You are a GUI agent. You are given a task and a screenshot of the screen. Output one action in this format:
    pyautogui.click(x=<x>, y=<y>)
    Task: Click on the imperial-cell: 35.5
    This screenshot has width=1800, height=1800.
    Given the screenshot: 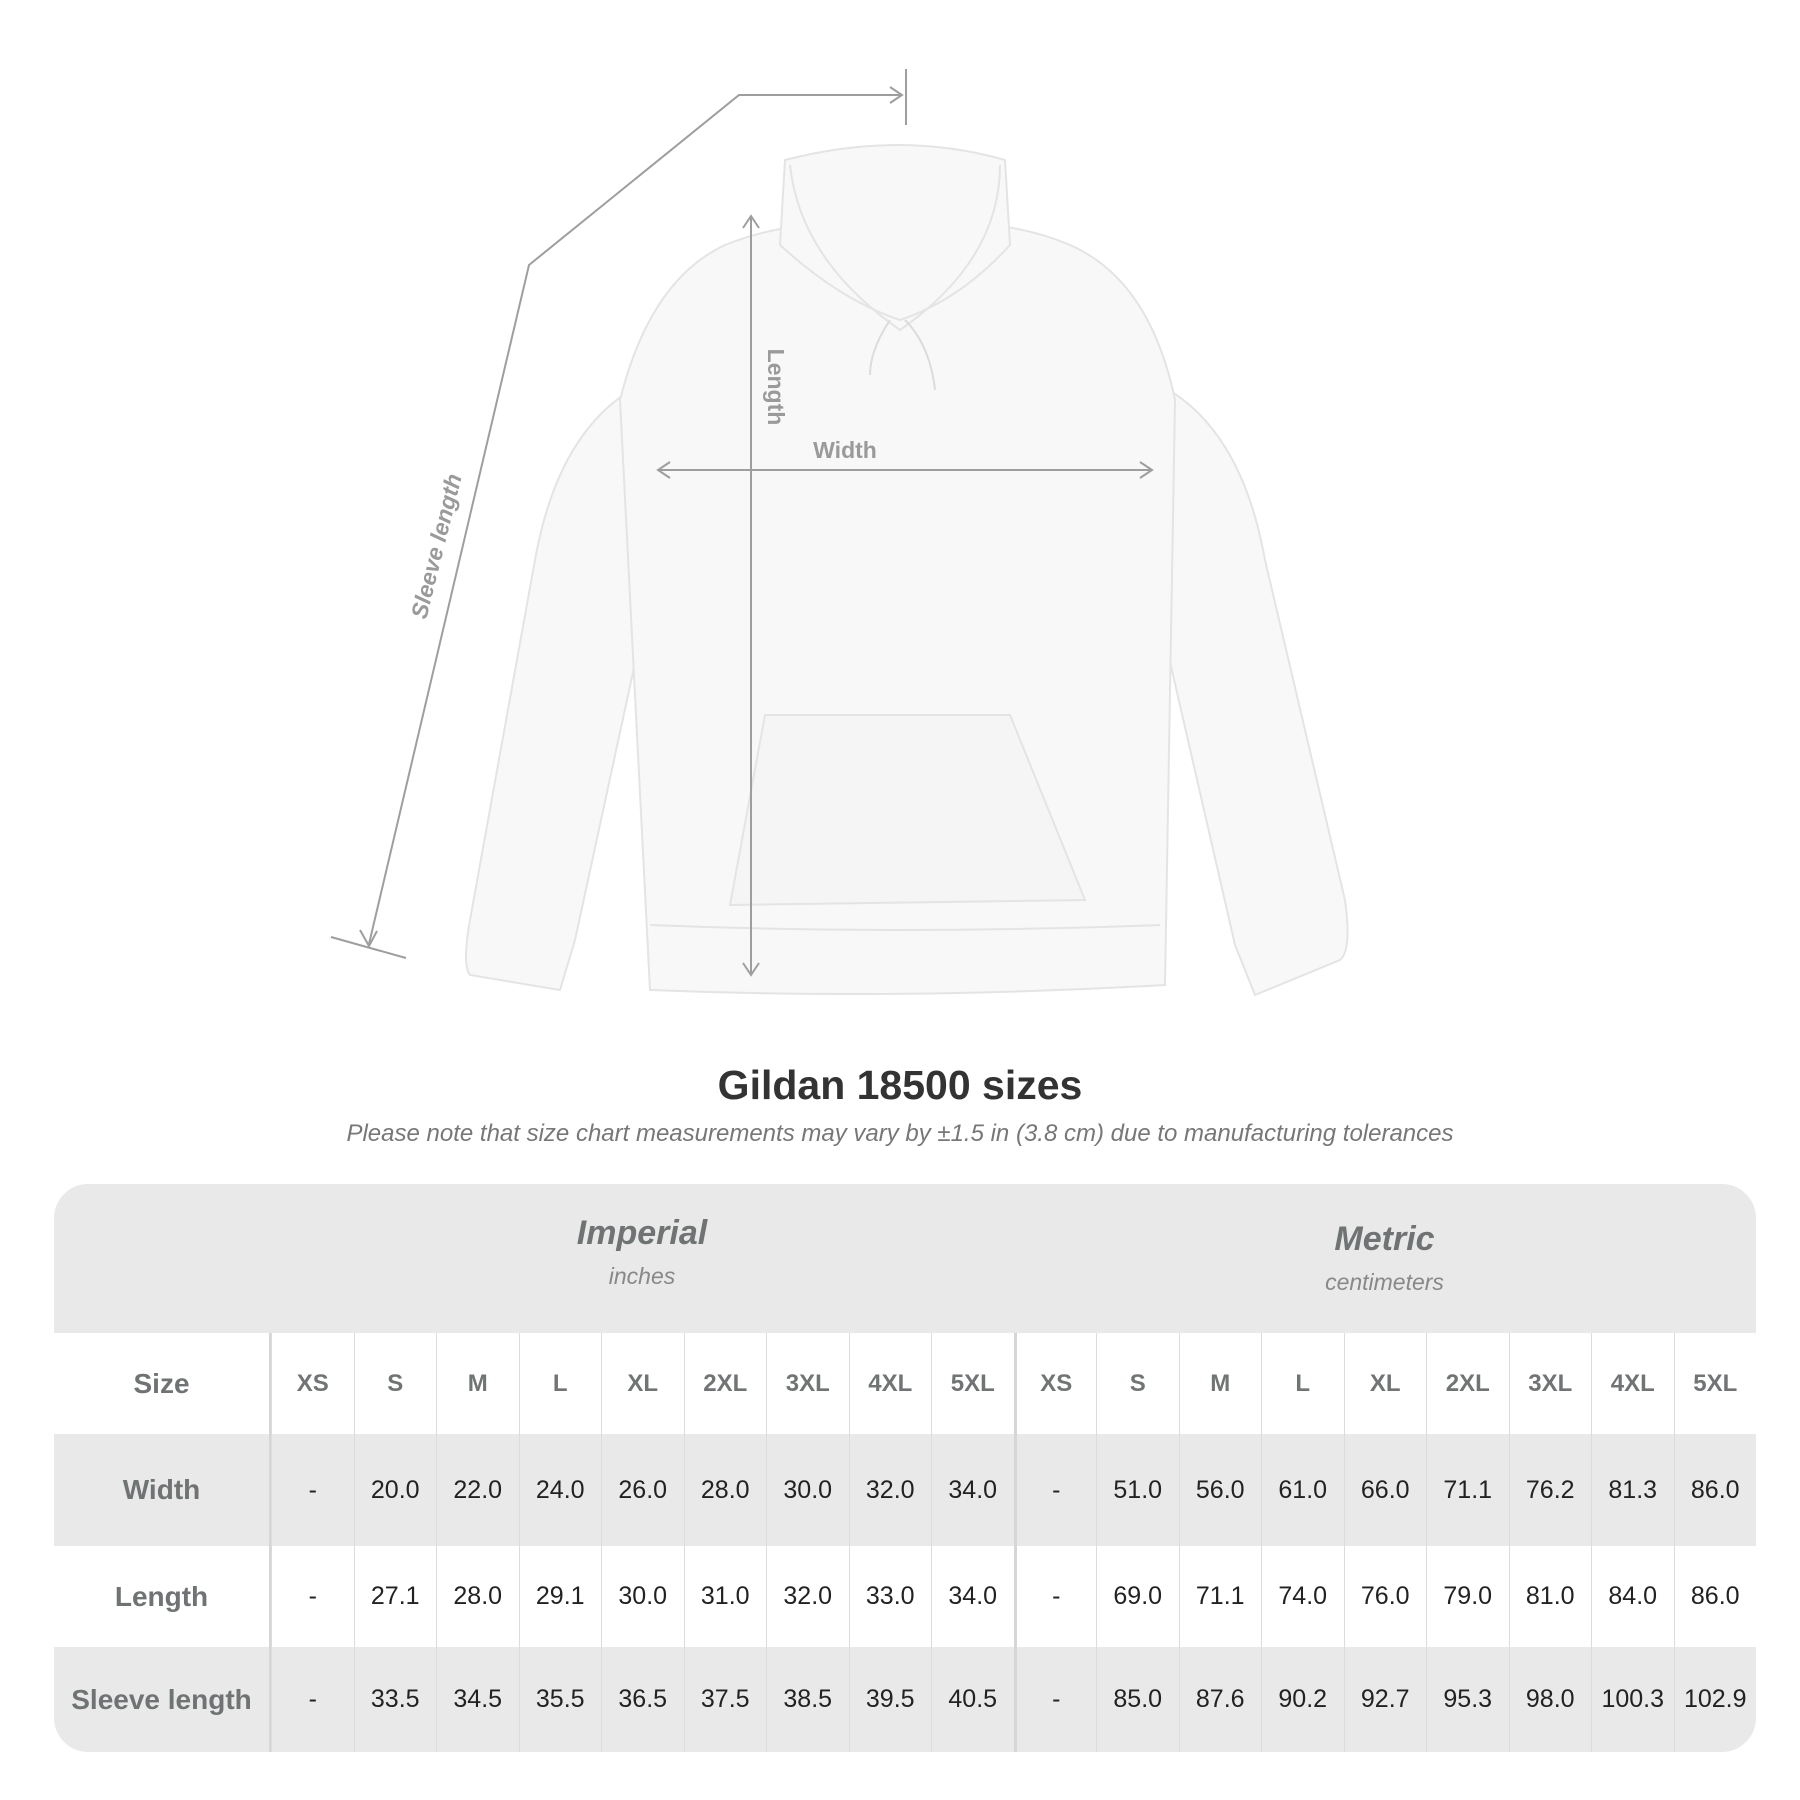 What is the action you would take?
    pyautogui.click(x=560, y=1699)
    